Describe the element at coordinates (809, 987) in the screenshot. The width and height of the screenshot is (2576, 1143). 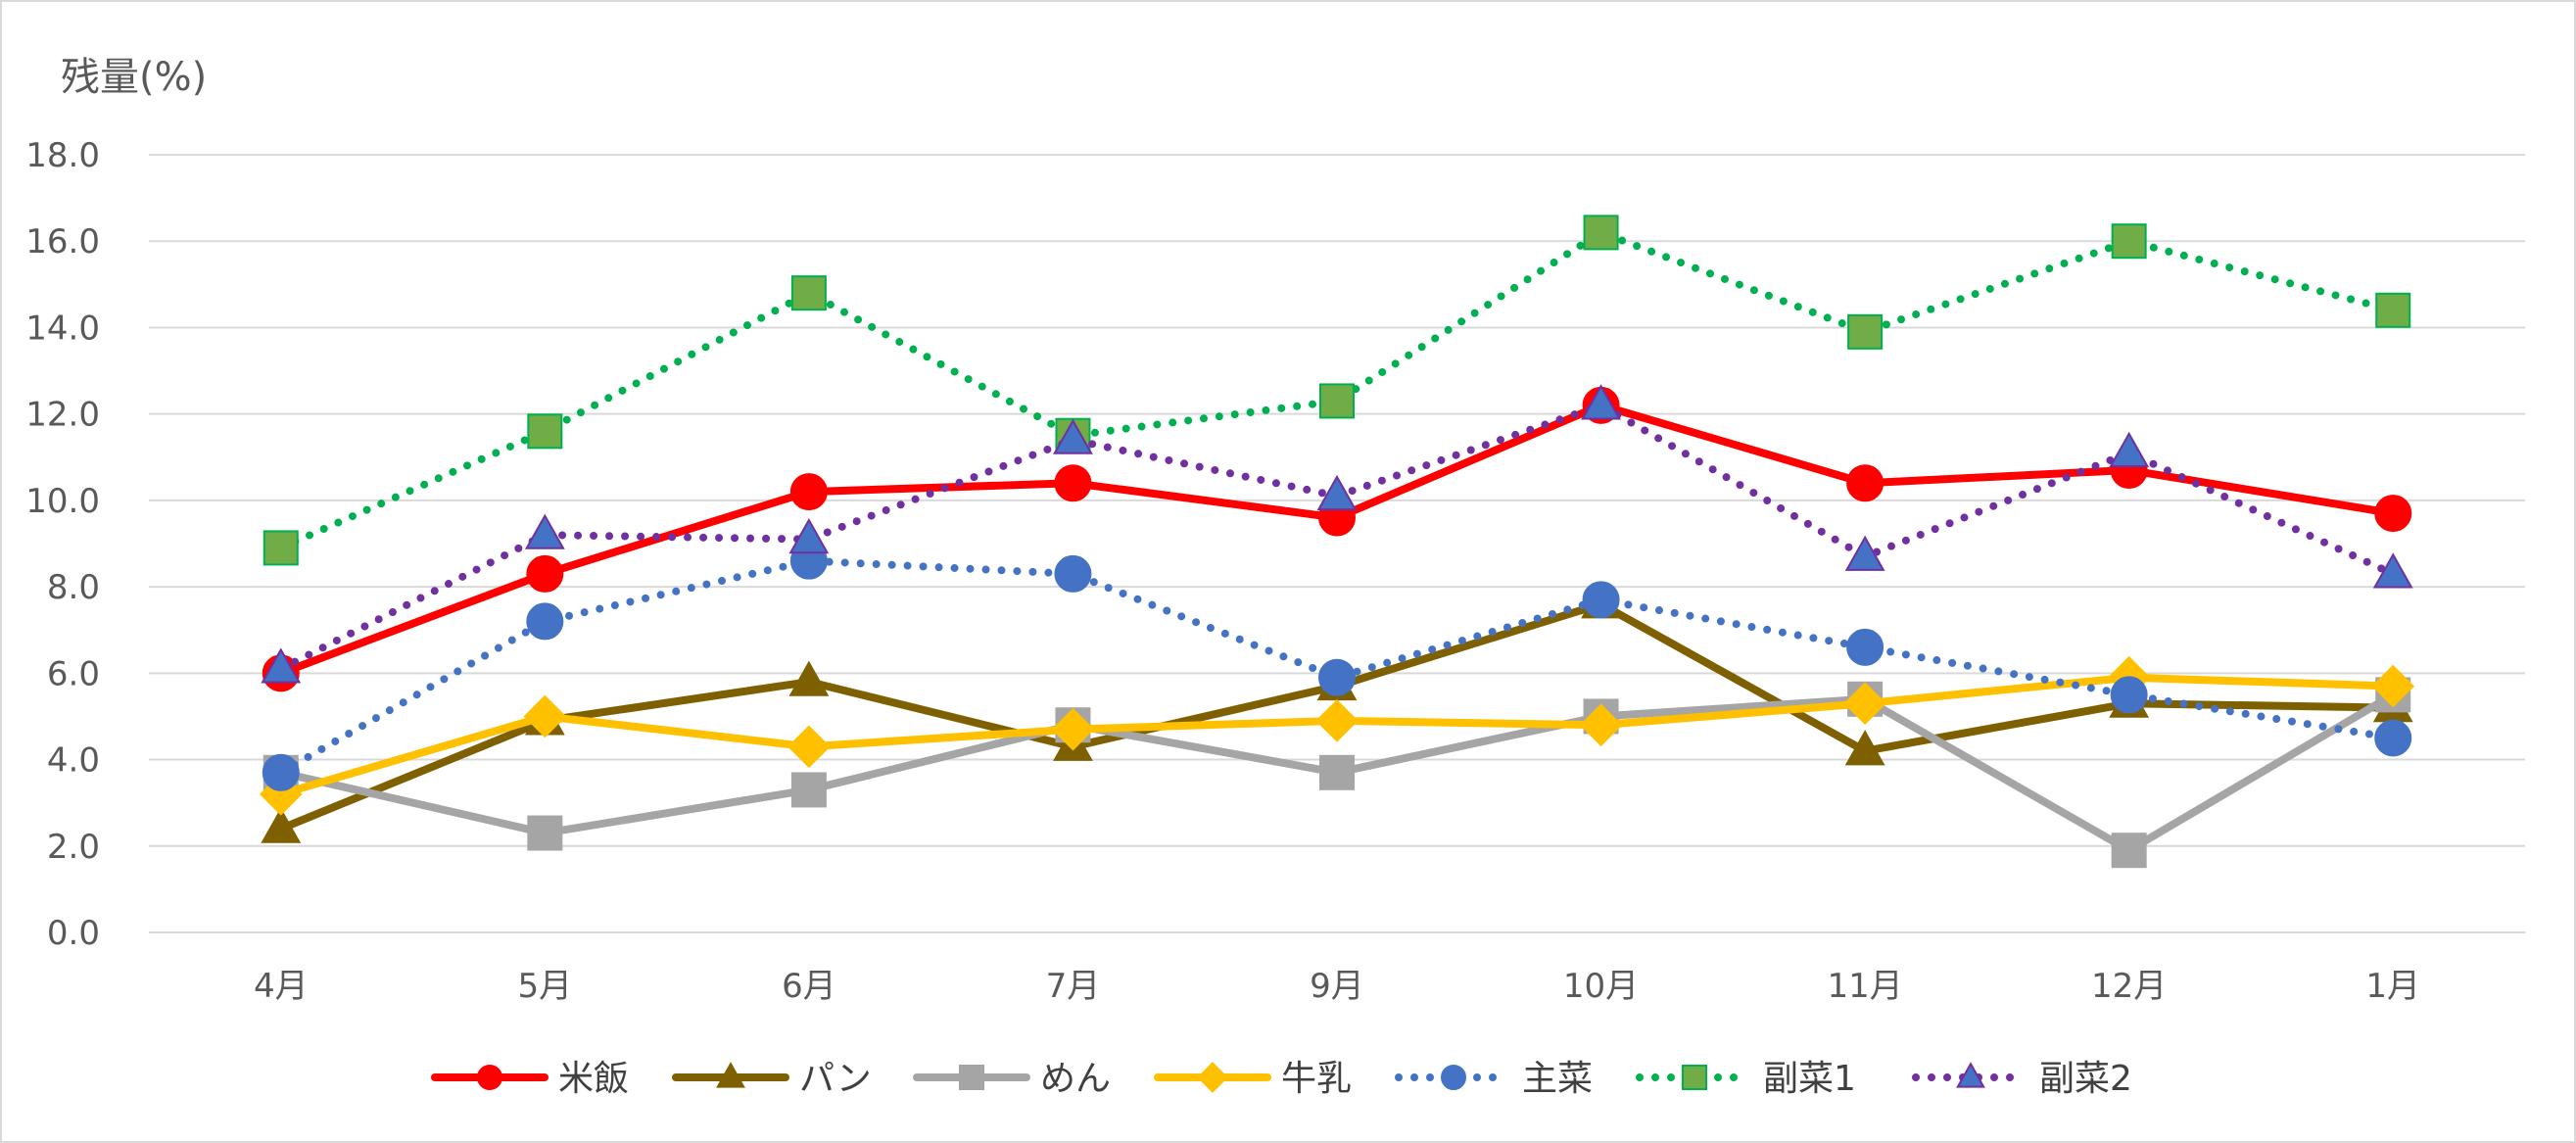
I see `x-tick-label: 6月` at that location.